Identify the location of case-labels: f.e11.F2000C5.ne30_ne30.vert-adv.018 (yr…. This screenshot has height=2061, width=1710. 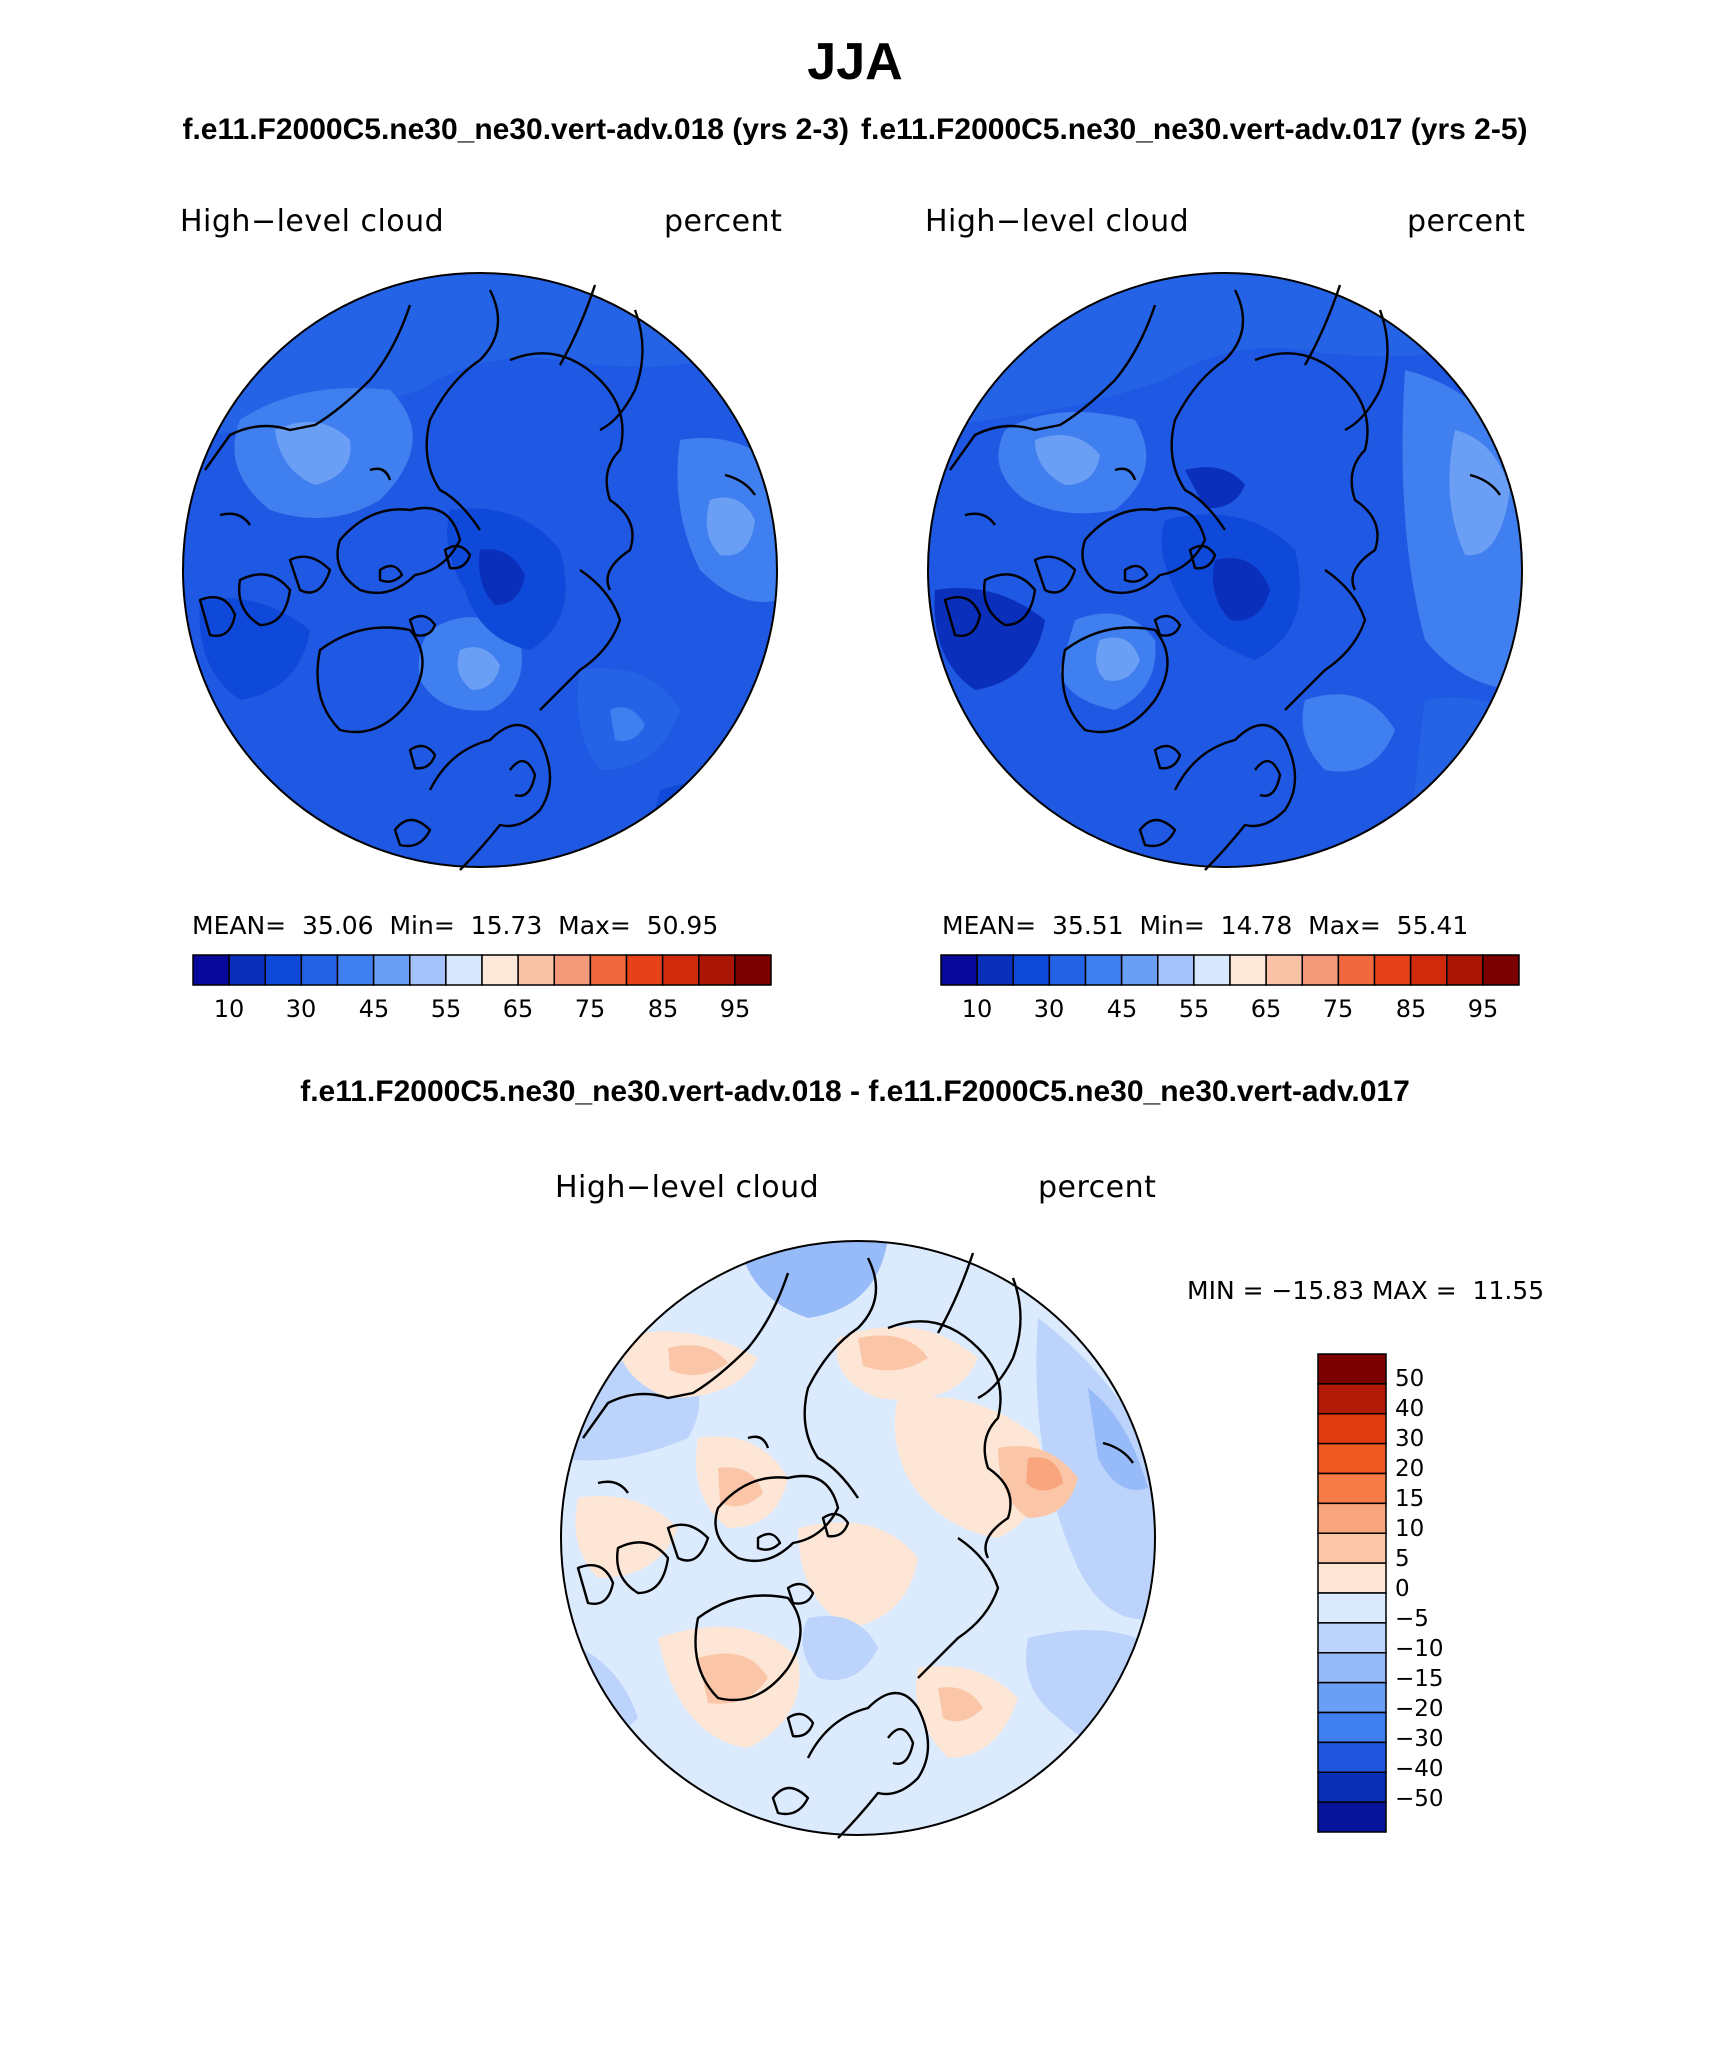
(855, 130).